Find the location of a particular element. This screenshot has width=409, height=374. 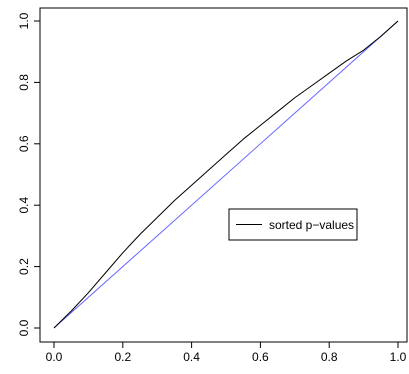

x-tick-label: 0.0 is located at coordinates (54, 357).